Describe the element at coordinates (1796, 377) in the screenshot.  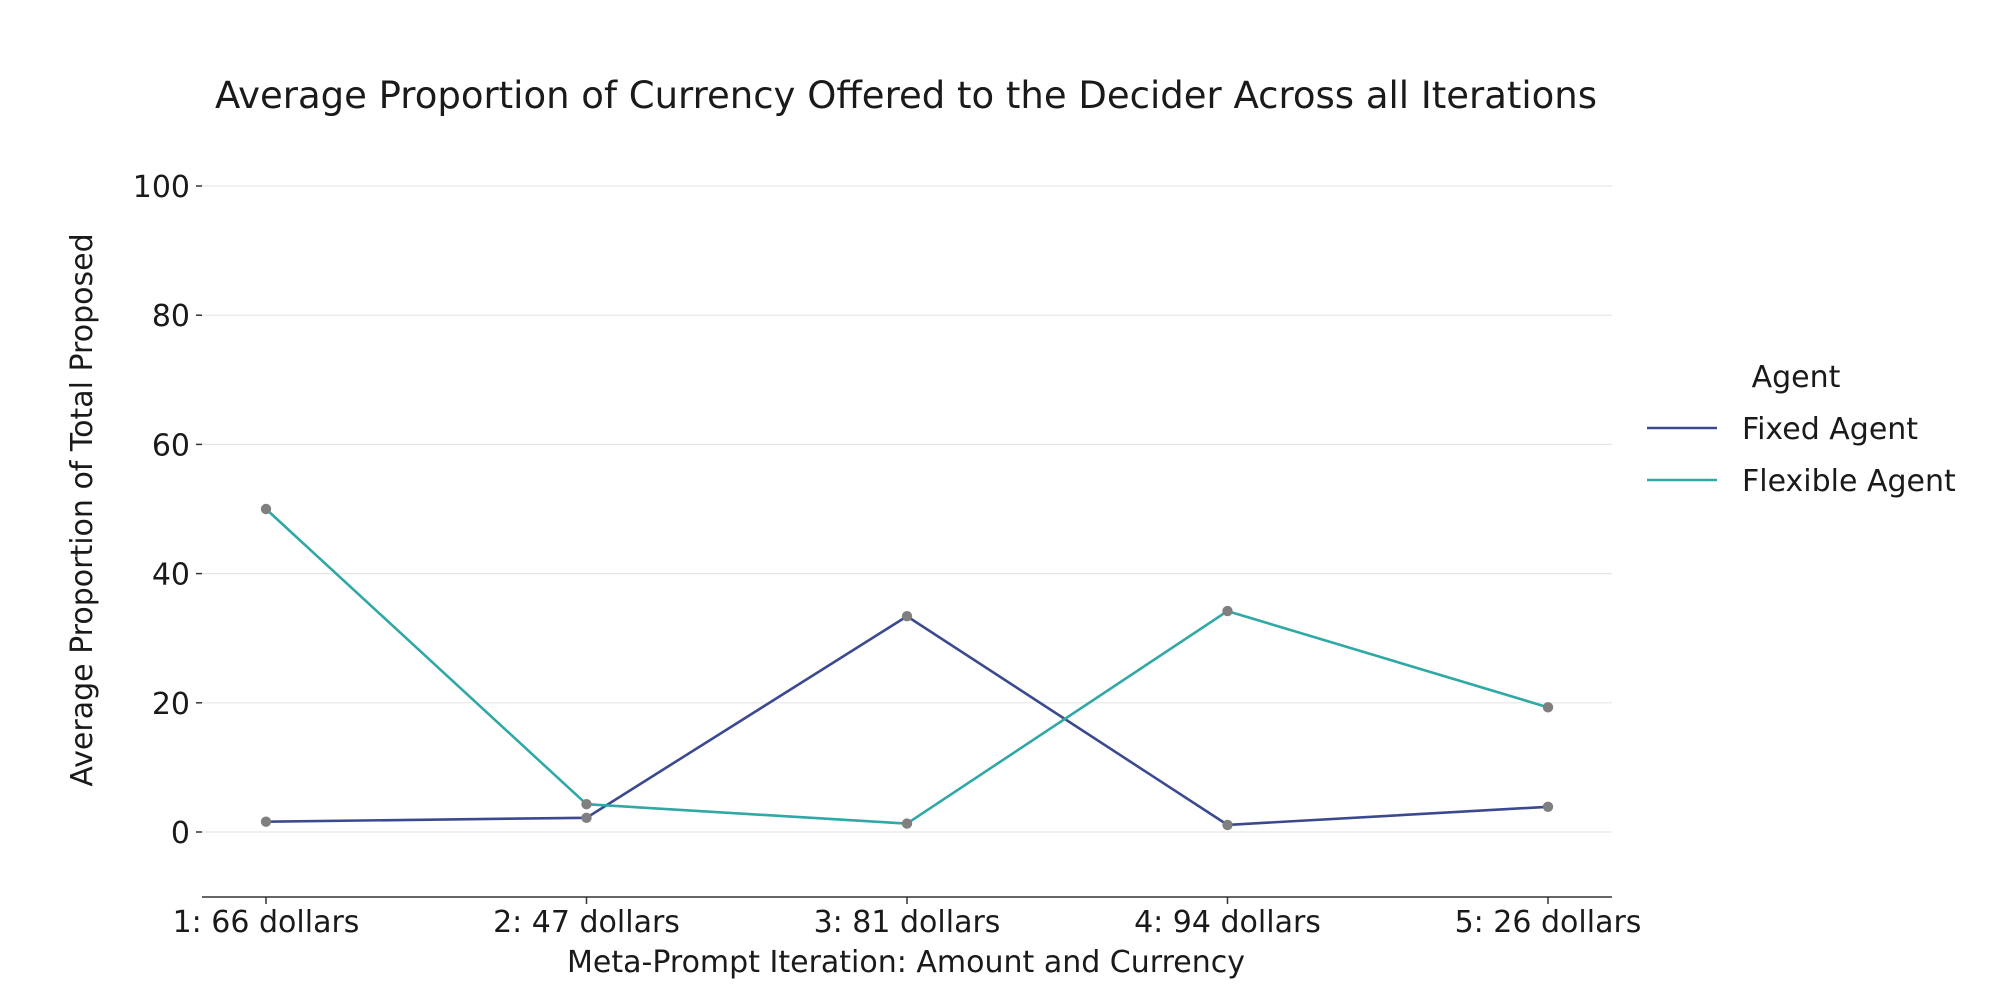
I see `legend-title: Agent` at that location.